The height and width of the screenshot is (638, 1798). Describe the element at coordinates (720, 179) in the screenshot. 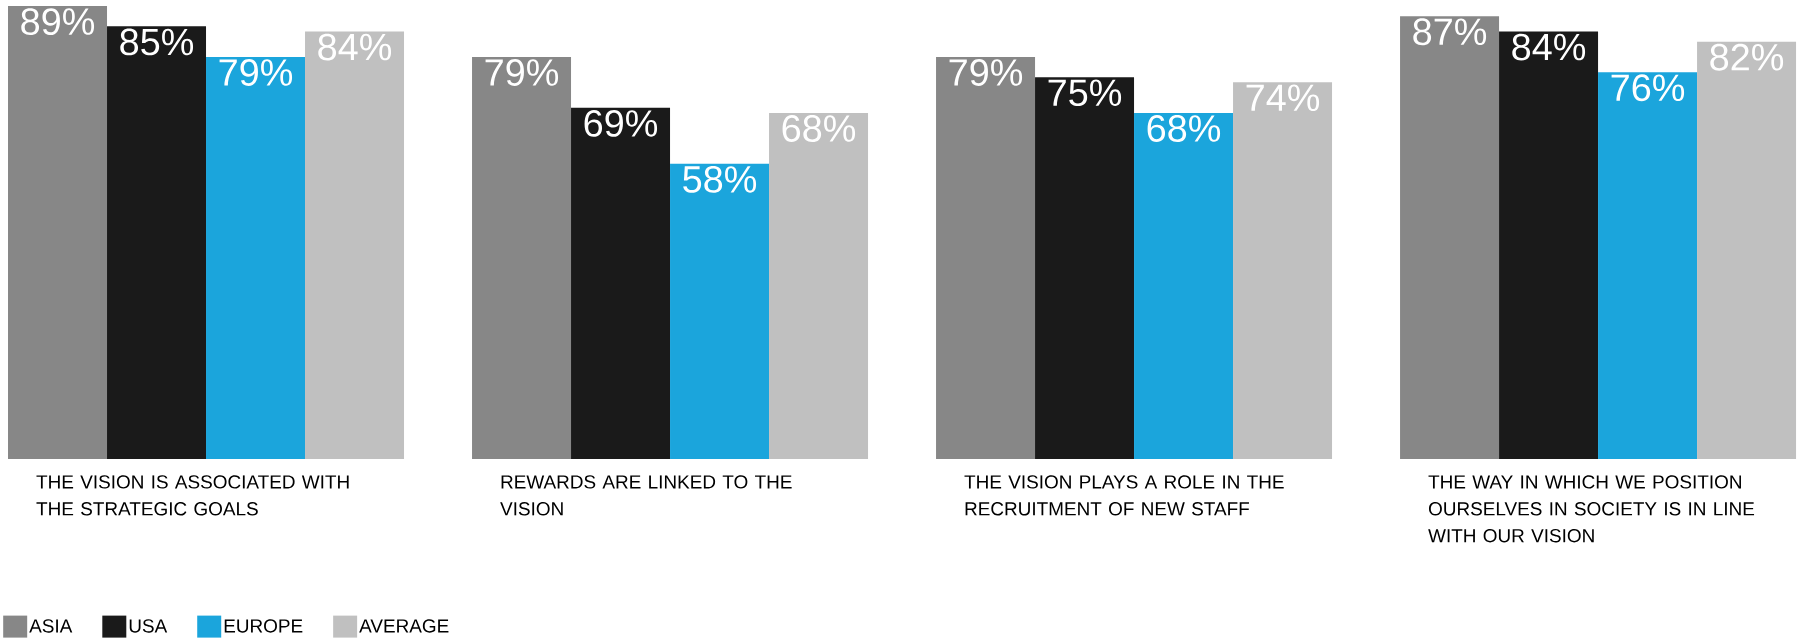

I see `data-label: 58%` at that location.